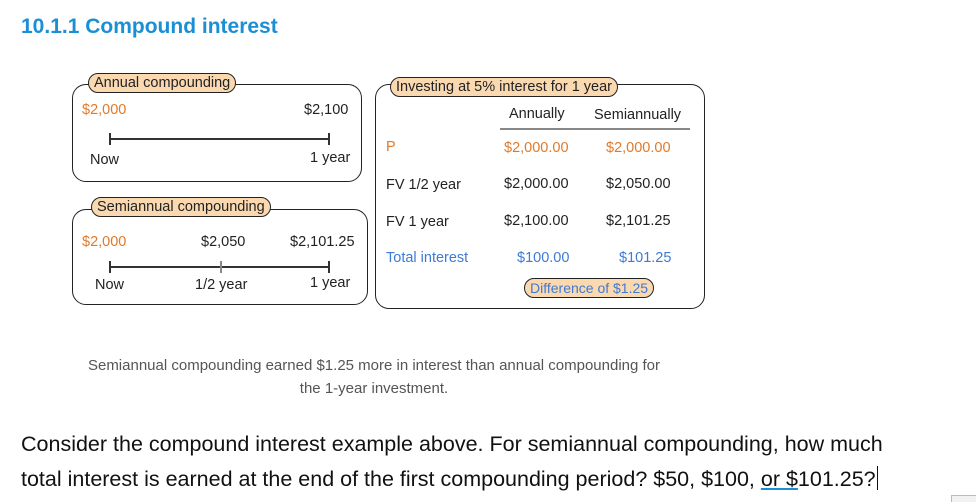 This screenshot has height=502, width=976. I want to click on total-interest-semiannually: $101.25, so click(645, 258).